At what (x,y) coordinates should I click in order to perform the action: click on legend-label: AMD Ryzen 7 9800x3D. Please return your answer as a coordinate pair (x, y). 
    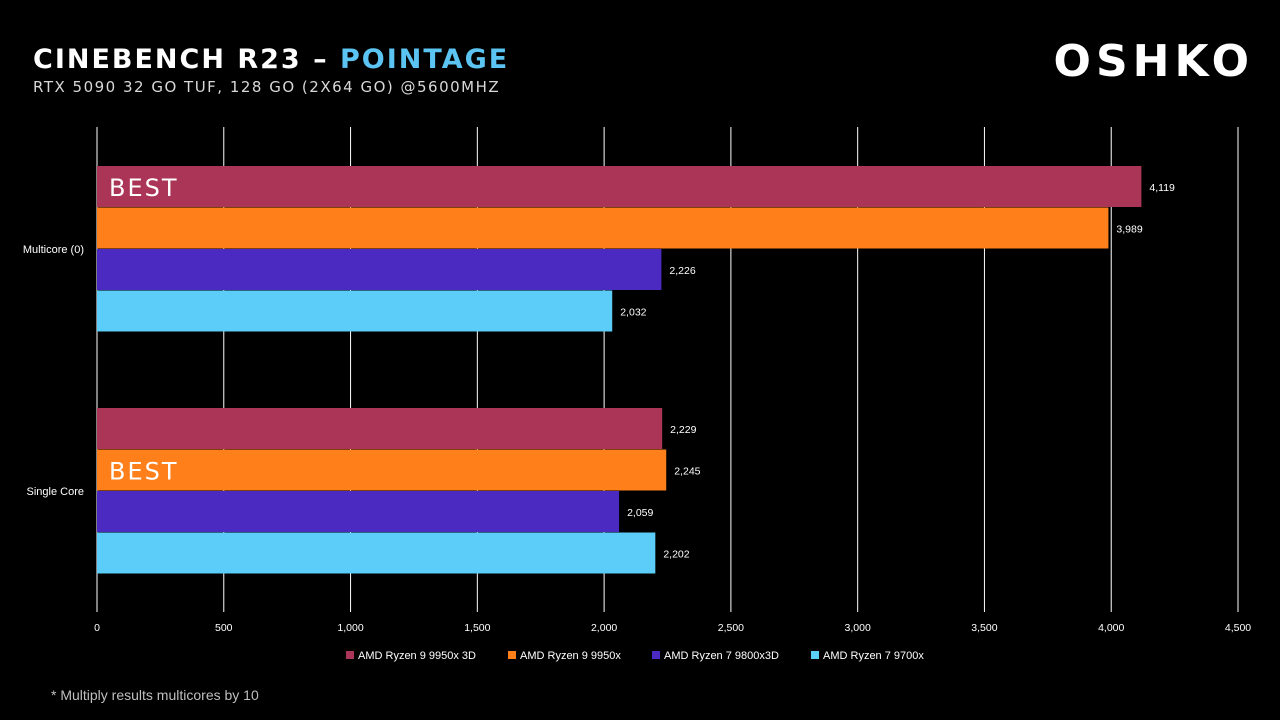
    Looking at the image, I should click on (721, 656).